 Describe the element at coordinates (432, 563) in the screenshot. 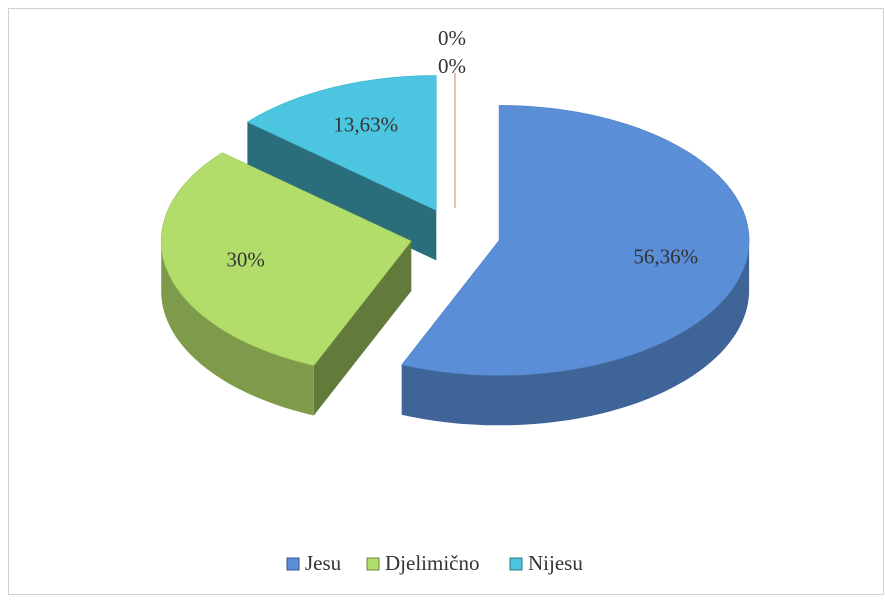

I see `legend-label: Djelimično` at that location.